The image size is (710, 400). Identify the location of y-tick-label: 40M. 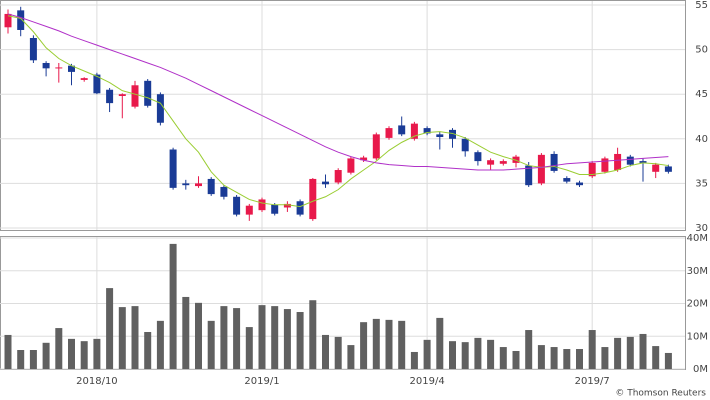
(697, 238).